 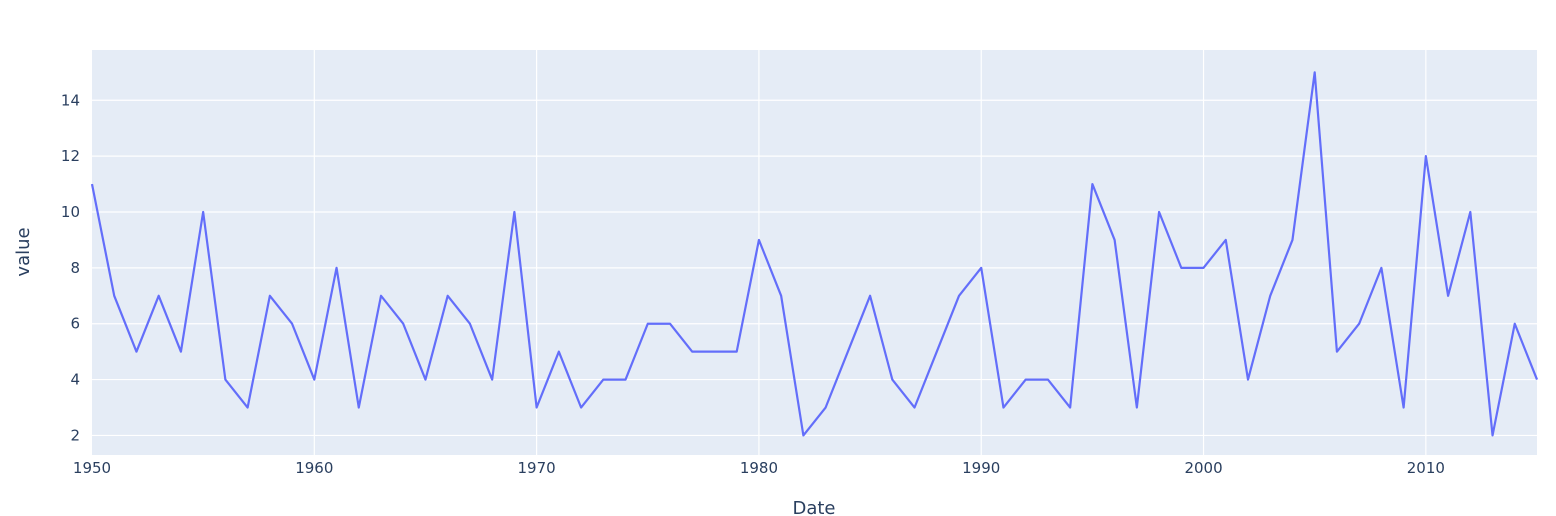 What do you see at coordinates (70, 156) in the screenshot?
I see `y-tick-label: 12` at bounding box center [70, 156].